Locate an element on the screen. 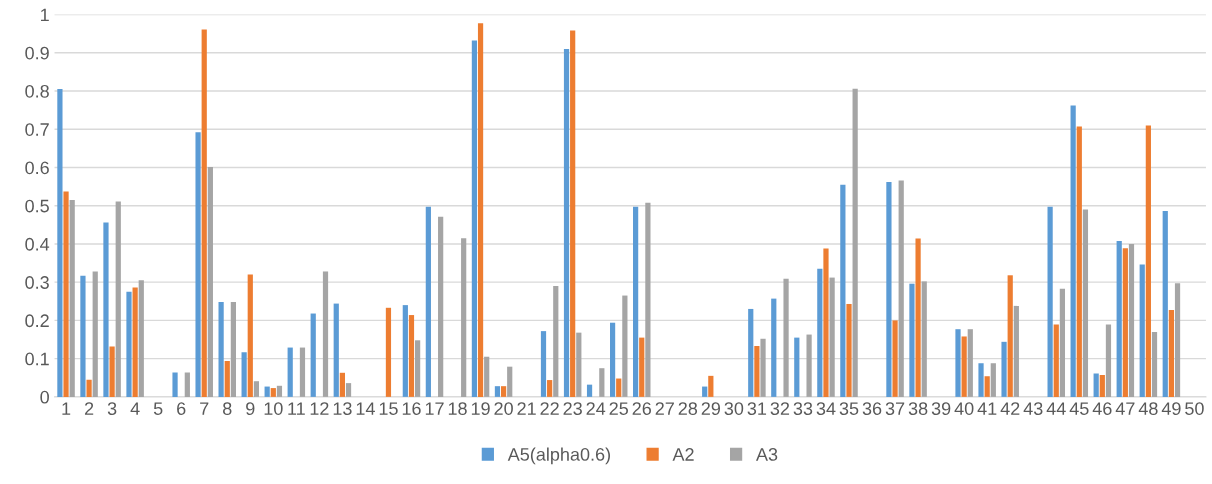 Image resolution: width=1212 pixels, height=484 pixels. x-tick-label: 45 is located at coordinates (1079, 408).